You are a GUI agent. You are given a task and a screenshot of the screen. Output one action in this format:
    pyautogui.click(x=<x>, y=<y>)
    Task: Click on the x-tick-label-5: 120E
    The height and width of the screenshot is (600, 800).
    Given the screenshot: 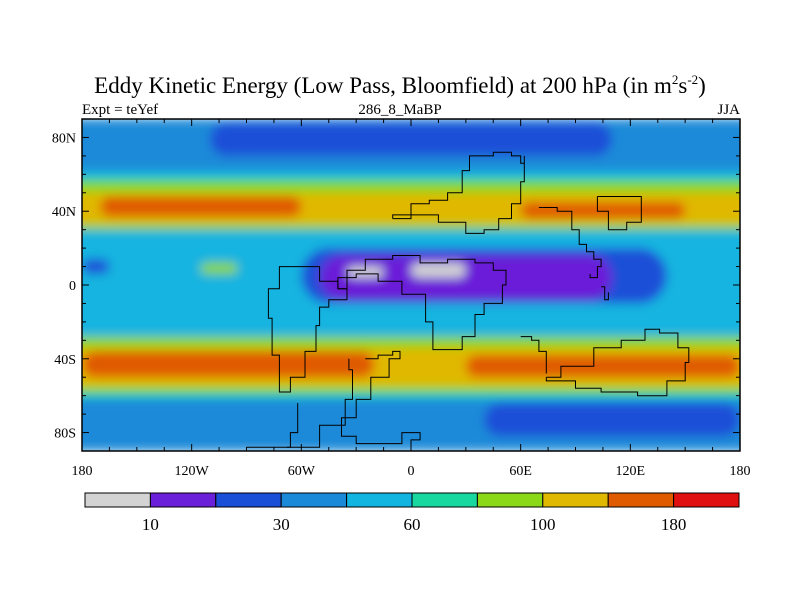 What is the action you would take?
    pyautogui.click(x=631, y=471)
    